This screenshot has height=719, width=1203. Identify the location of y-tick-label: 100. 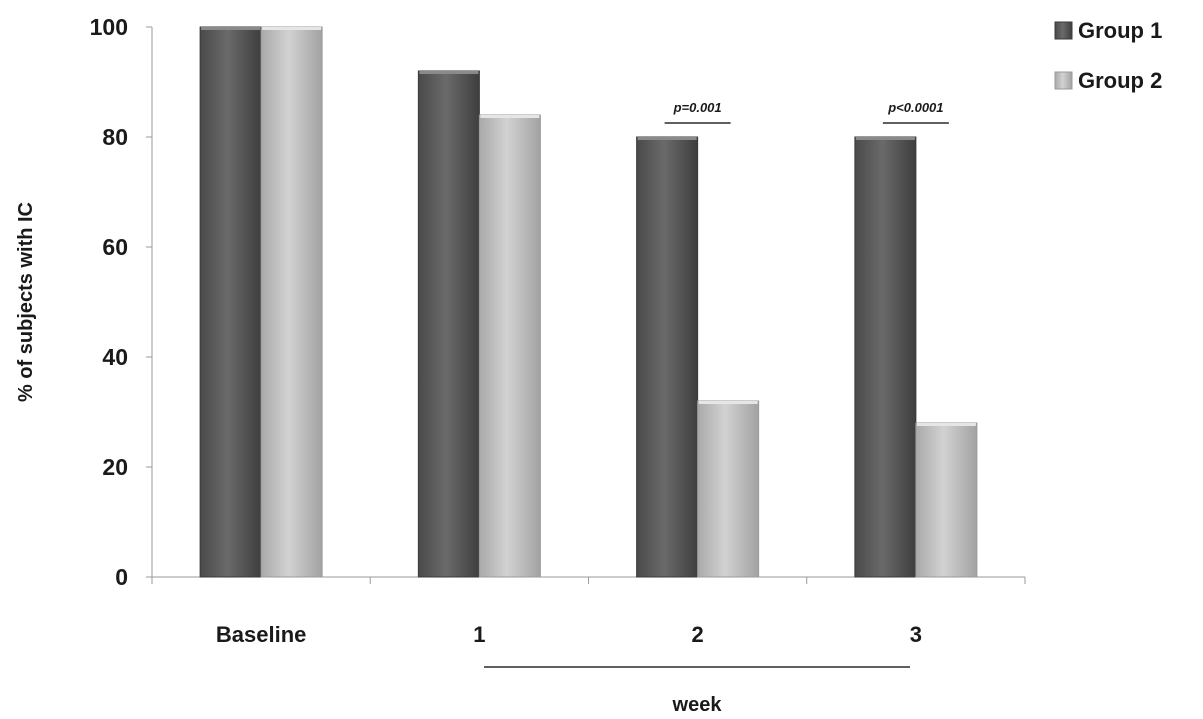
(109, 27).